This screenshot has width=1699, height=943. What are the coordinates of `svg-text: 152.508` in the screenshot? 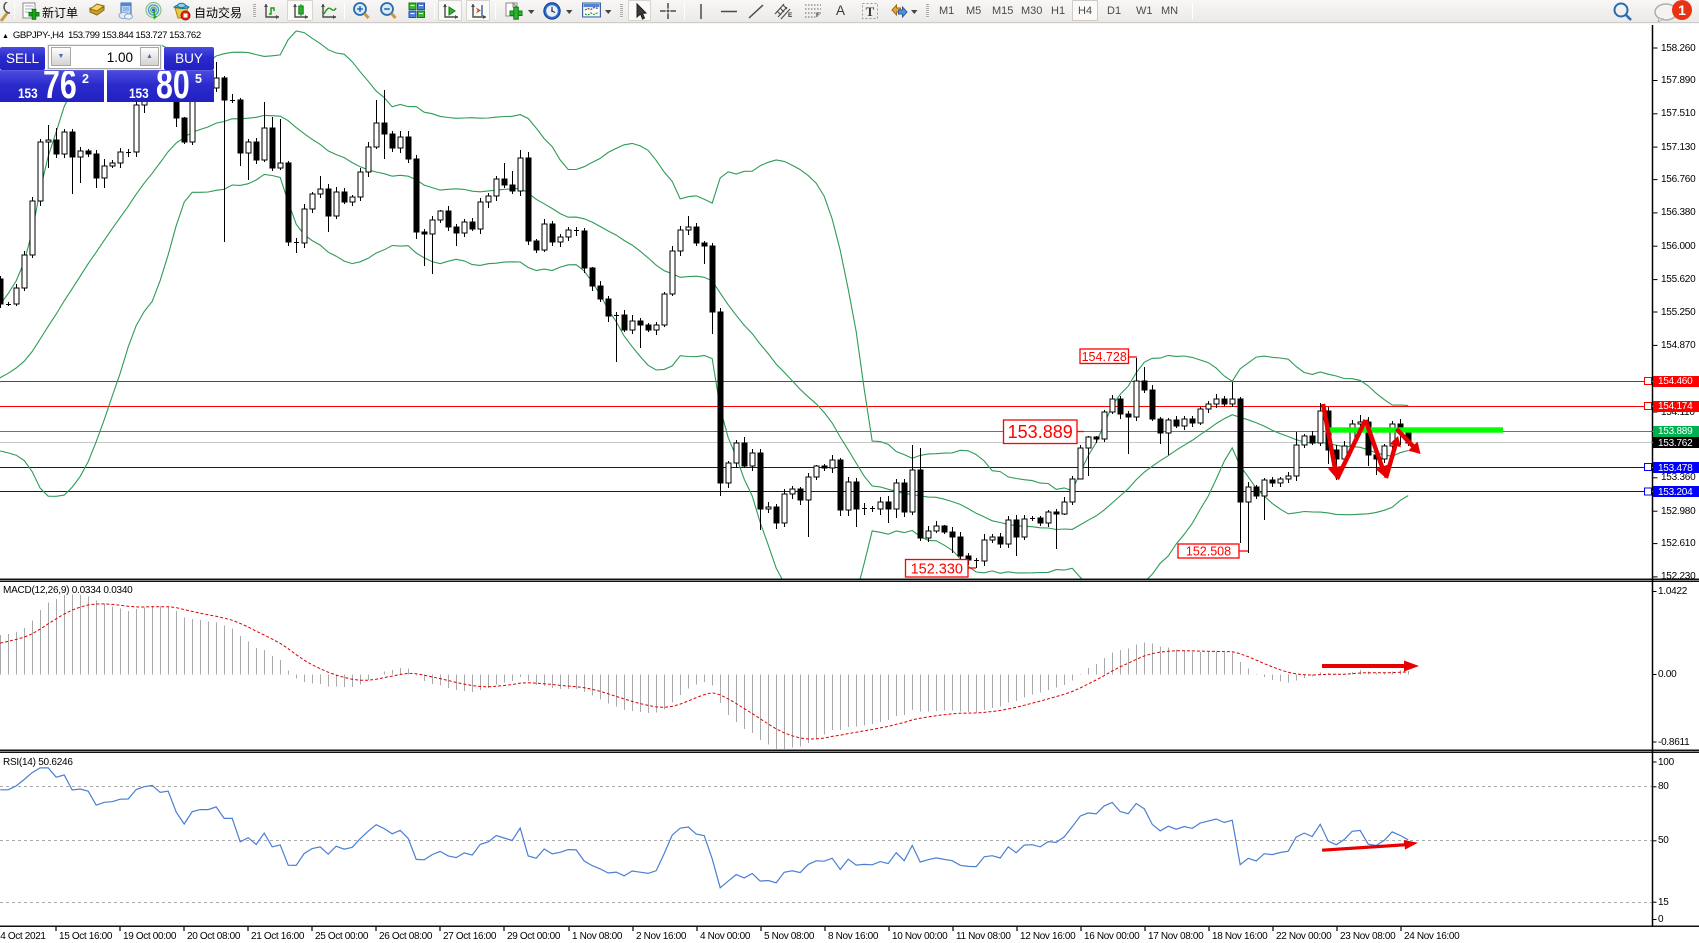 It's located at (1208, 552).